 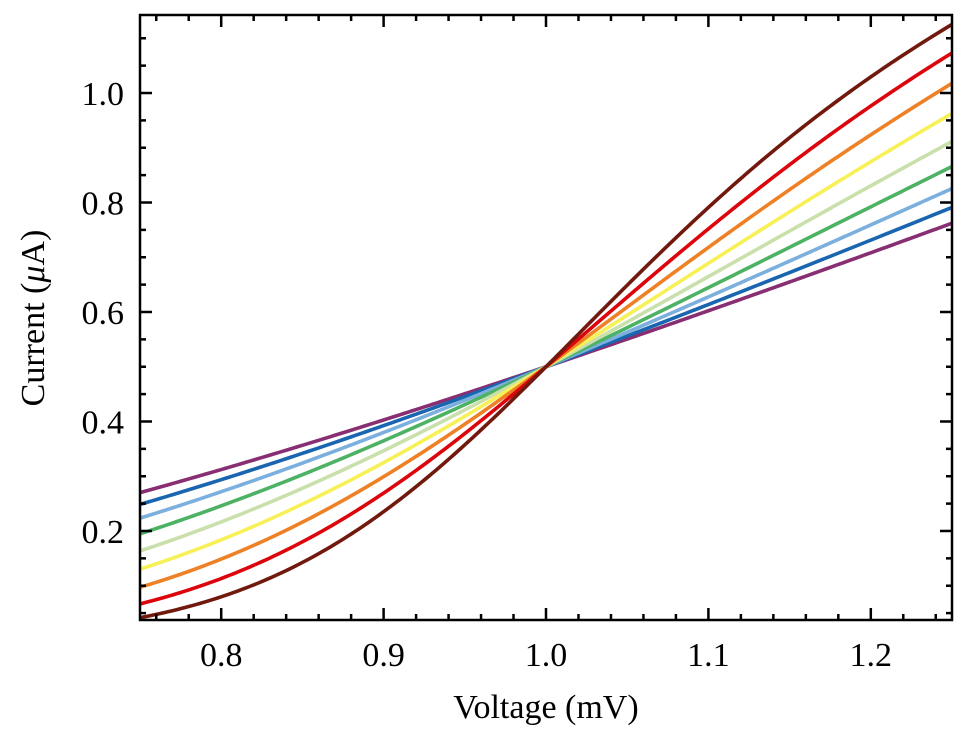 What do you see at coordinates (103, 94) in the screenshot?
I see `y-tick-label: 1.0` at bounding box center [103, 94].